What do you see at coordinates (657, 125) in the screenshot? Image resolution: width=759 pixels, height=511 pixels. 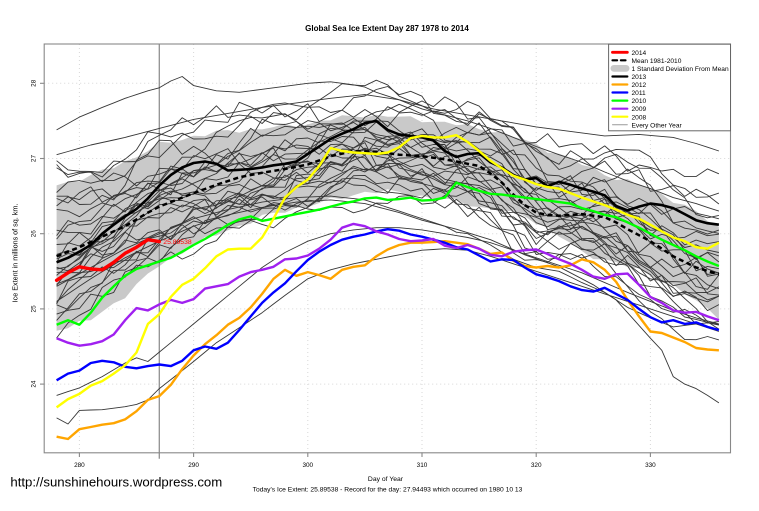 I see `svg-text: Every Other Year` at bounding box center [657, 125].